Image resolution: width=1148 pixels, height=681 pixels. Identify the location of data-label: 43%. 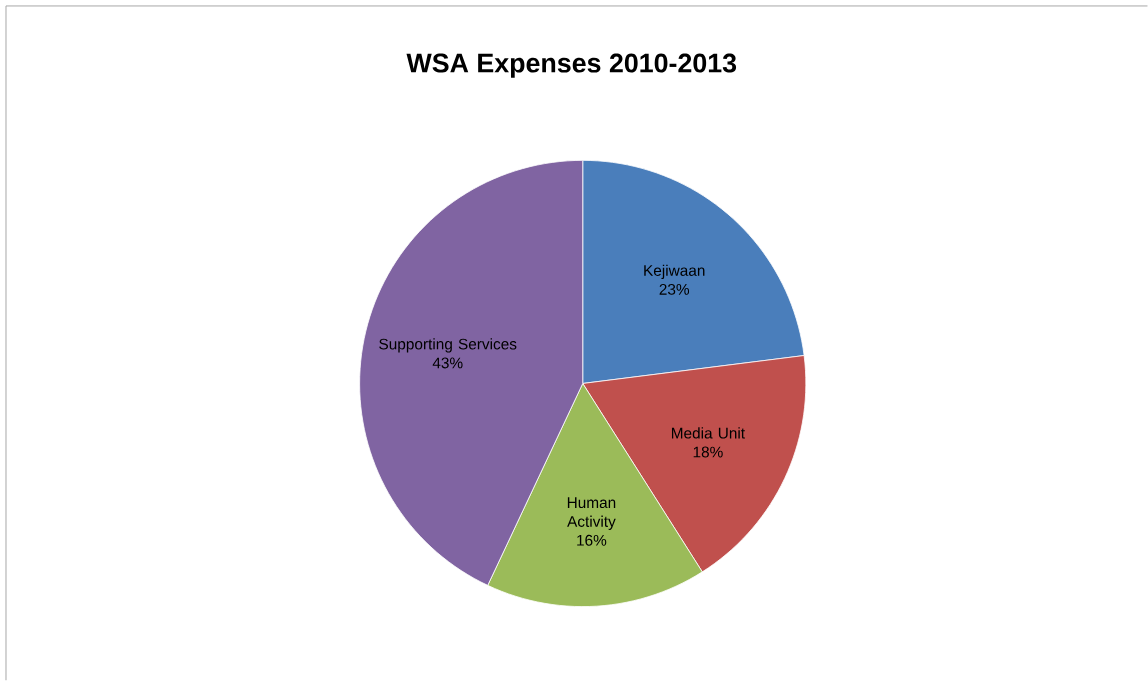
(447, 363).